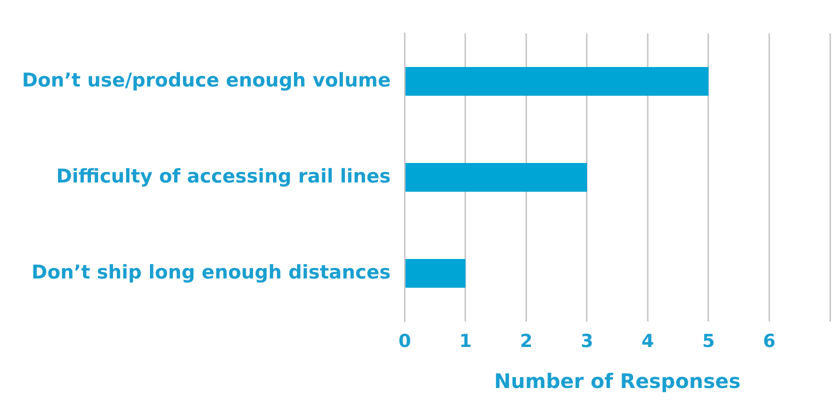 Image resolution: width=840 pixels, height=411 pixels. What do you see at coordinates (708, 341) in the screenshot?
I see `x-tick-label: 5` at bounding box center [708, 341].